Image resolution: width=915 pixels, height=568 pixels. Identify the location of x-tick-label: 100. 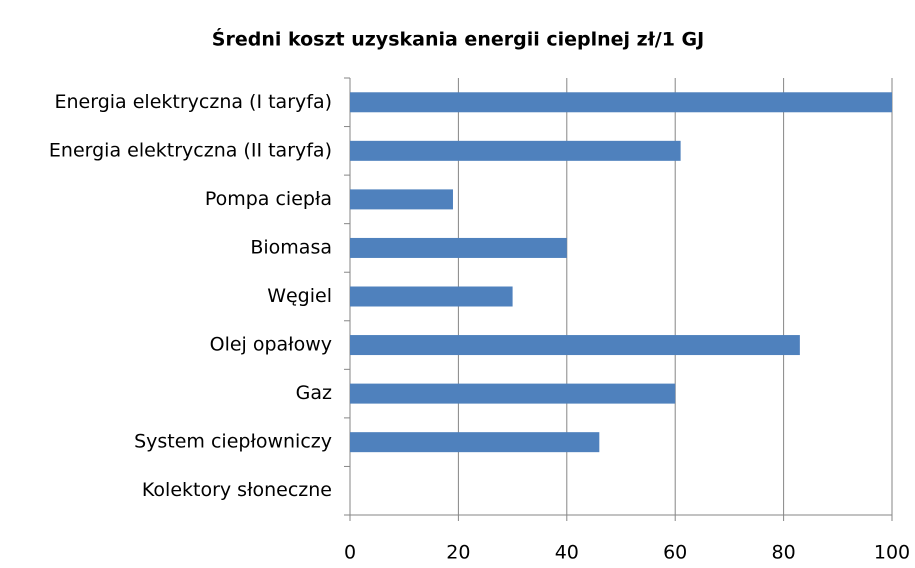
(892, 553).